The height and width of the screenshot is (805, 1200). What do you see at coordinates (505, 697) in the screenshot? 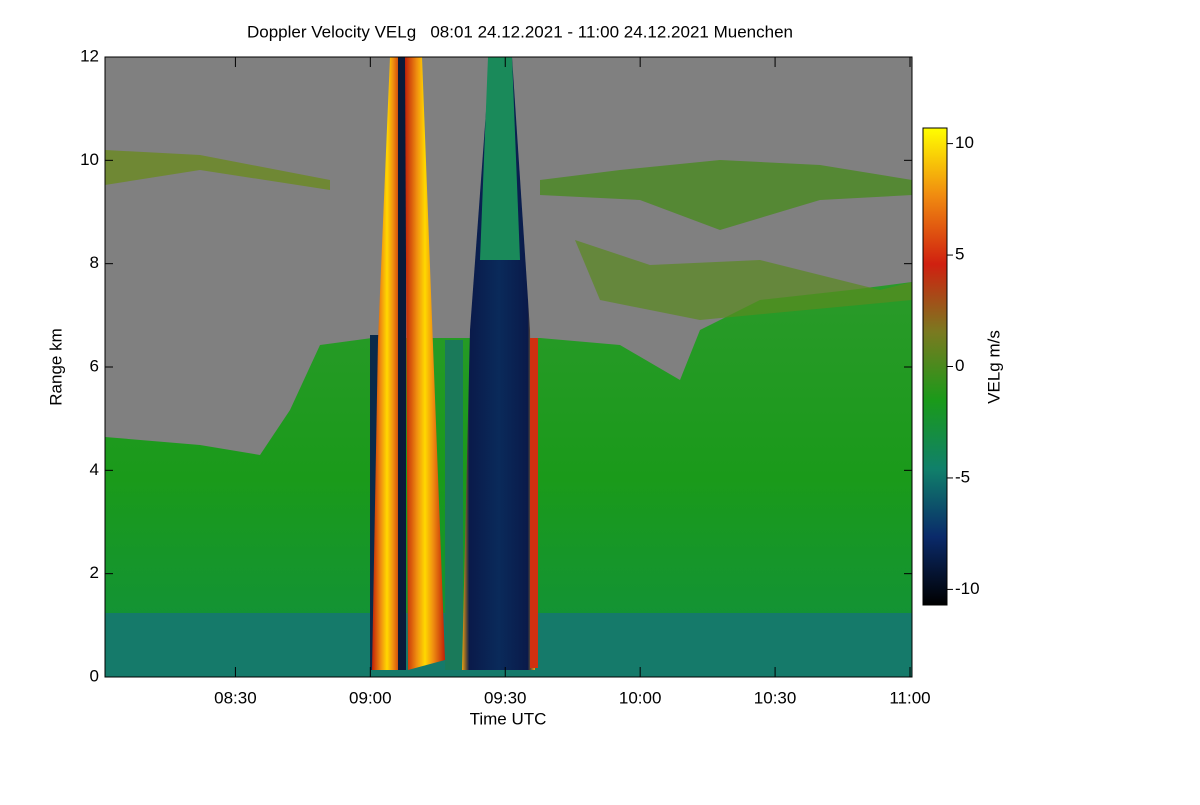
I see `x-tick-label: 09:30` at bounding box center [505, 697].